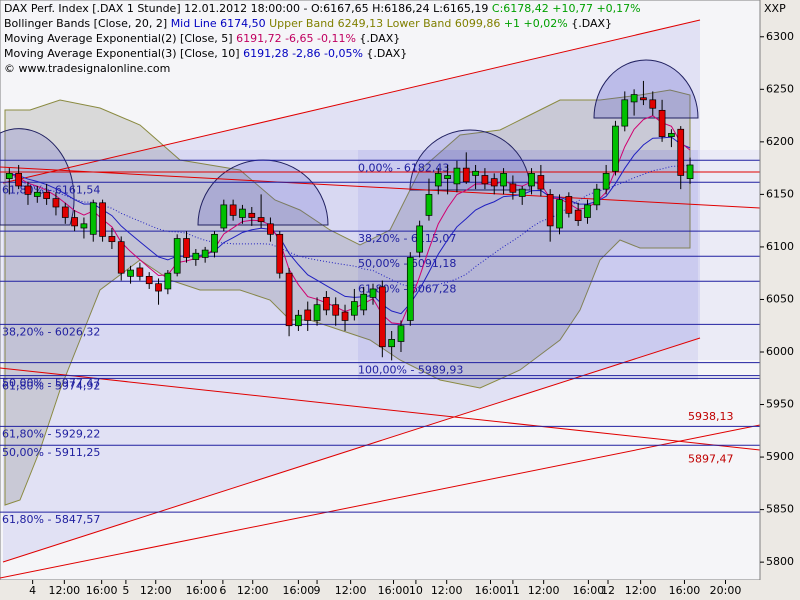 This screenshot has width=800, height=600. I want to click on legend-text: Moving Average Exponential(2) [Close, 5], so click(120, 38).